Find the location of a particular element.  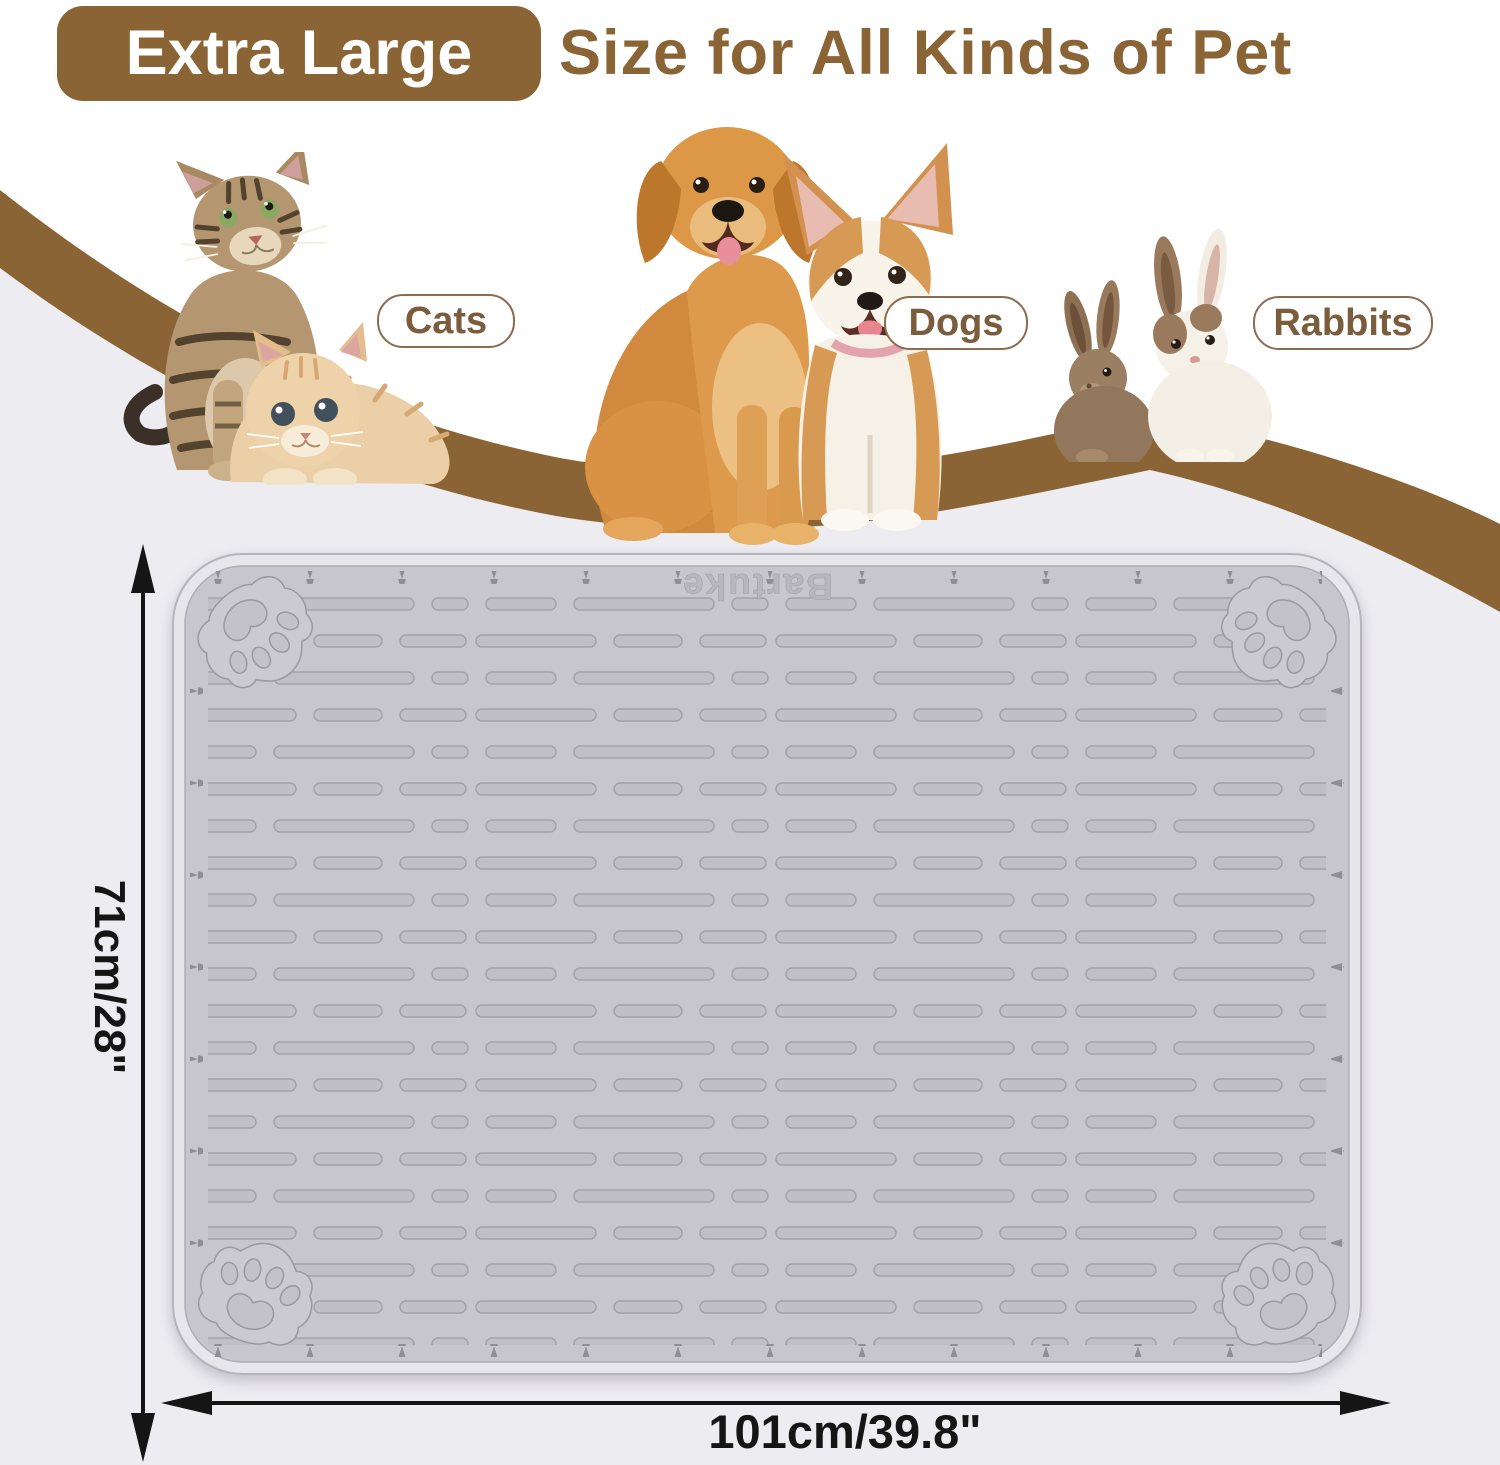

cats-image is located at coordinates (286, 318).